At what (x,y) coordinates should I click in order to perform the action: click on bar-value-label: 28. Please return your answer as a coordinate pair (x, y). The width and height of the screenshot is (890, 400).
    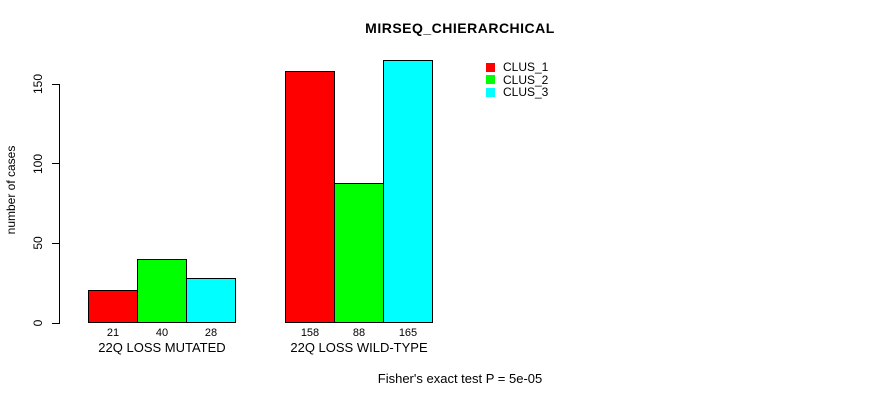
    Looking at the image, I should click on (211, 333).